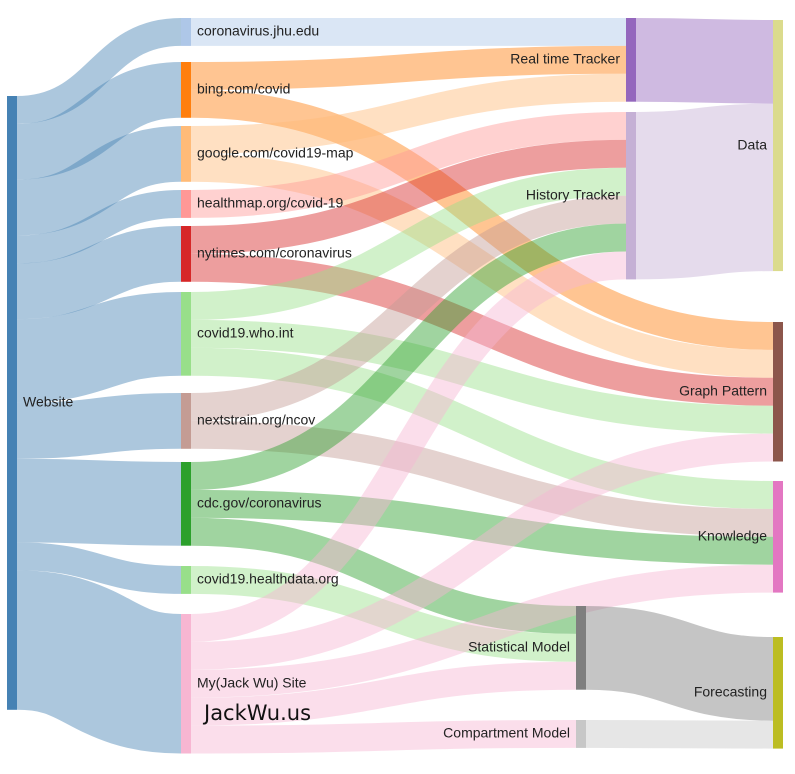 The image size is (795, 774). What do you see at coordinates (252, 682) in the screenshot?
I see `node-label: My(Jack Wu) Site` at bounding box center [252, 682].